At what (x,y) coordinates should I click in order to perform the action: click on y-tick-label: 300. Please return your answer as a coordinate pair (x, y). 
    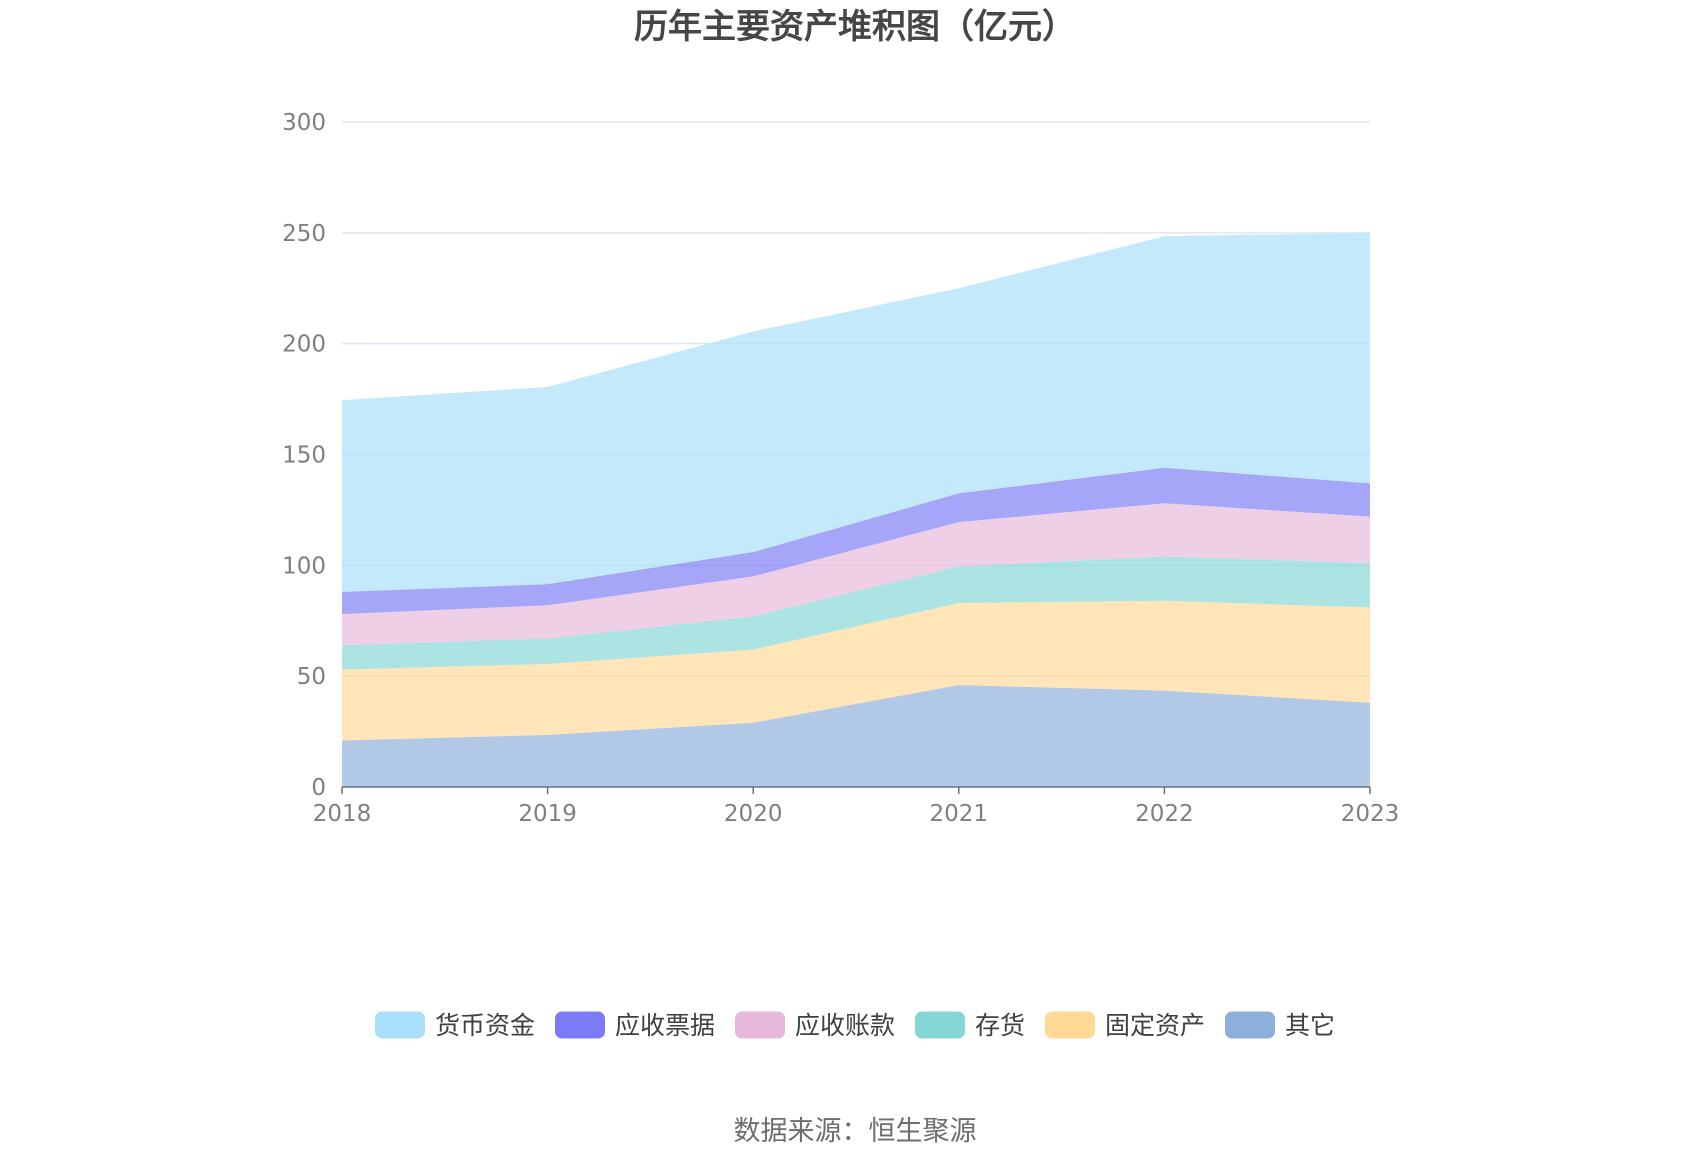
    Looking at the image, I should click on (304, 123).